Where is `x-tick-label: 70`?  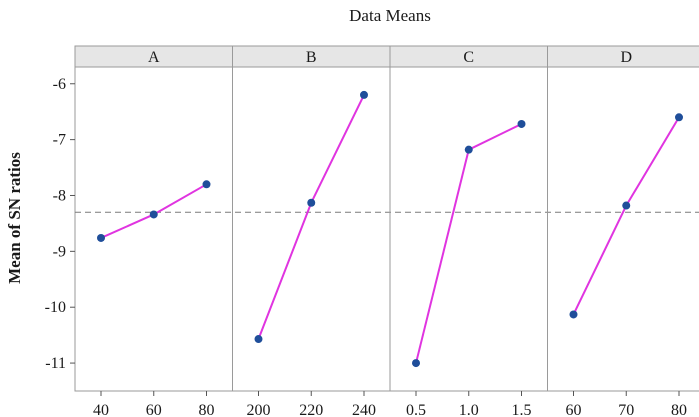
x-tick-label: 70 is located at coordinates (626, 409).